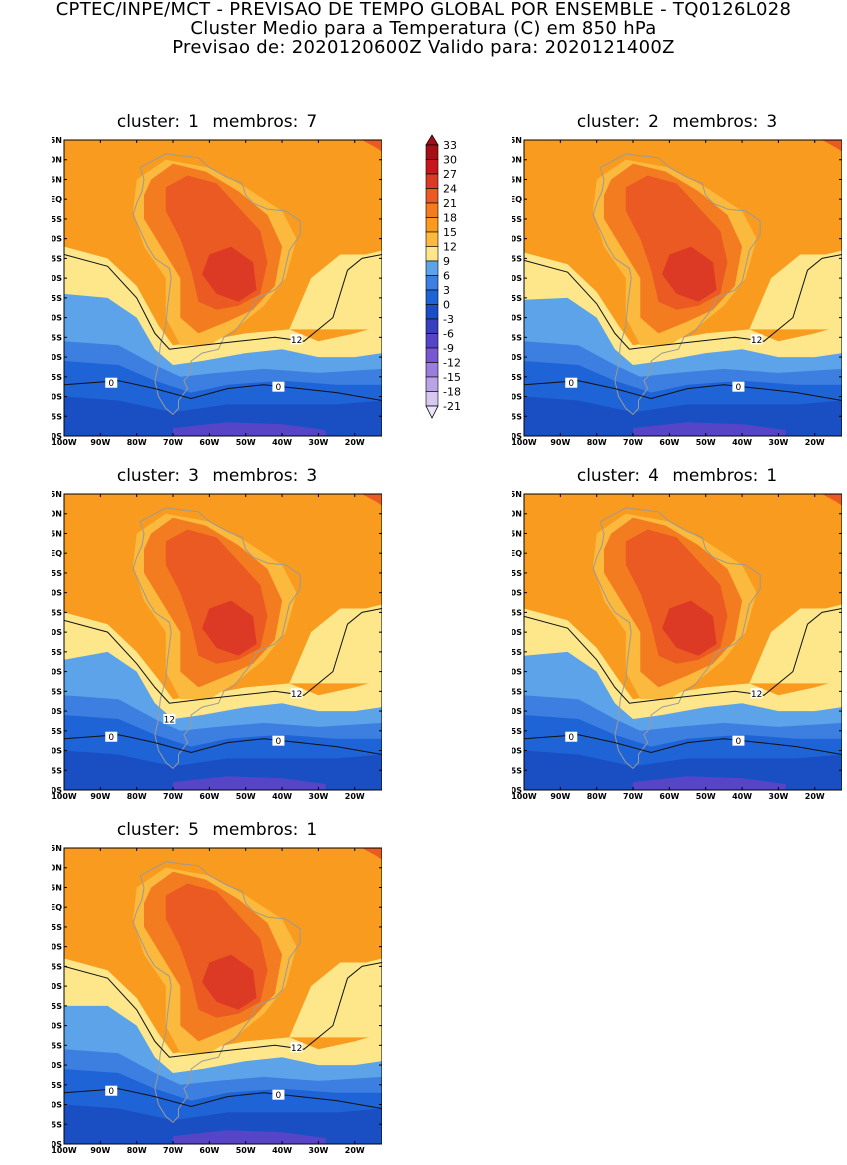 This screenshot has width=847, height=1165. I want to click on colorbar-label: 0, so click(446, 305).